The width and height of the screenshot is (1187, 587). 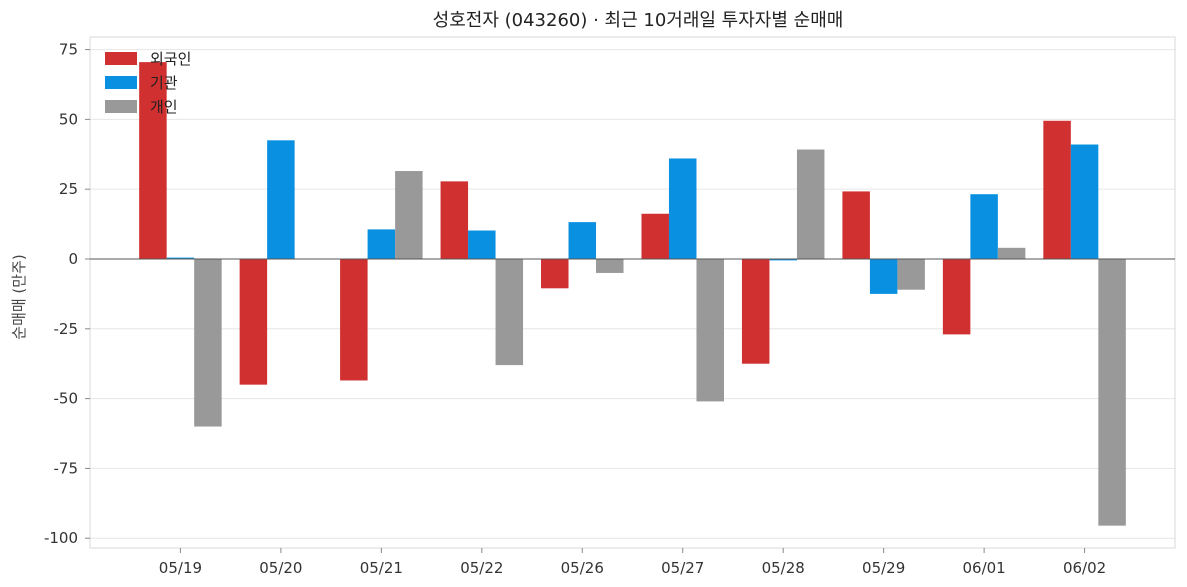 I want to click on x-tick-label: 05/22, so click(x=481, y=568).